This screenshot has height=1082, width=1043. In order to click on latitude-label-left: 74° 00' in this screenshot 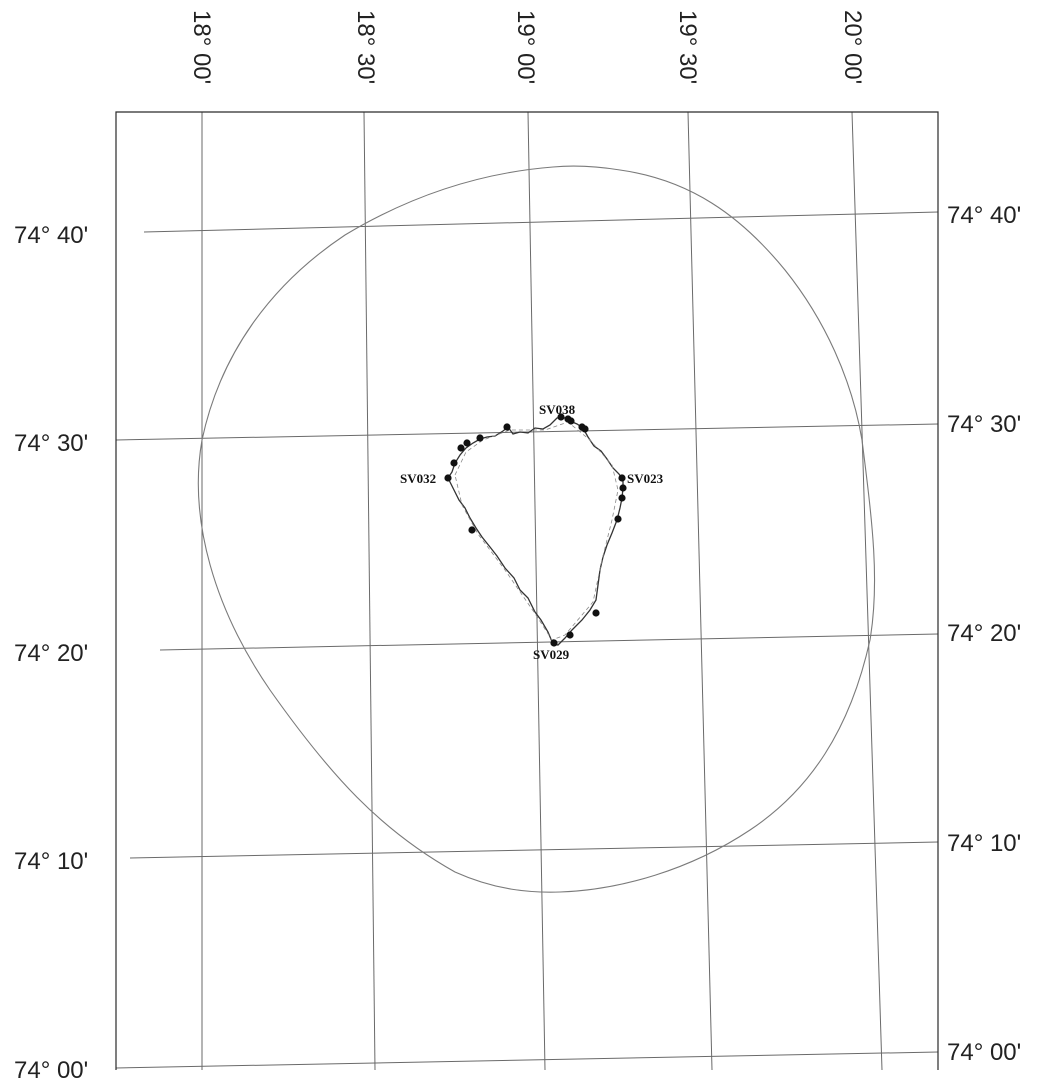, I will do `click(51, 1069)`.